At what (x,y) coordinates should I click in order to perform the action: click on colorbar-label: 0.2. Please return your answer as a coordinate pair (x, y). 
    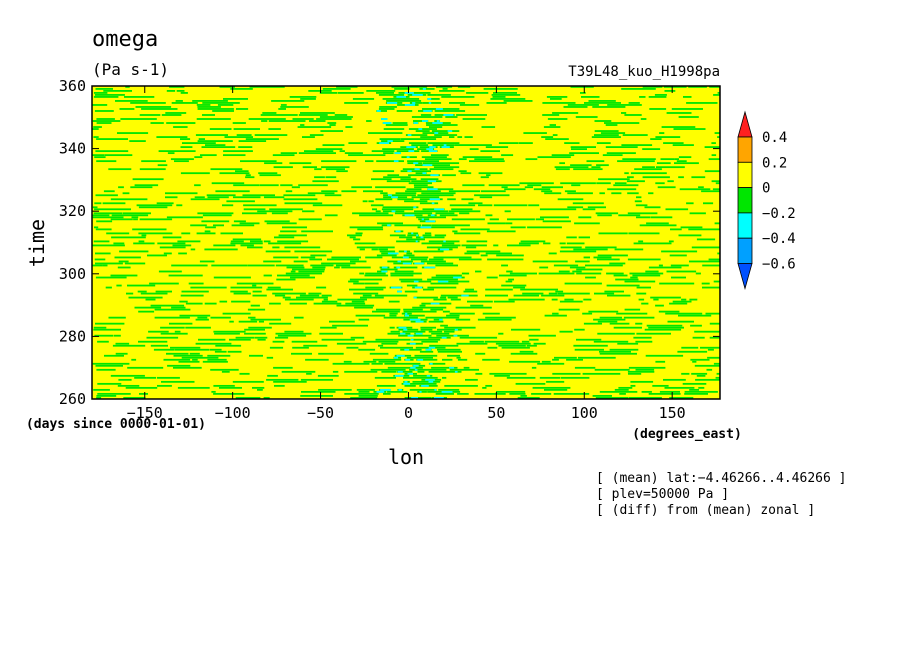
    Looking at the image, I should click on (774, 163).